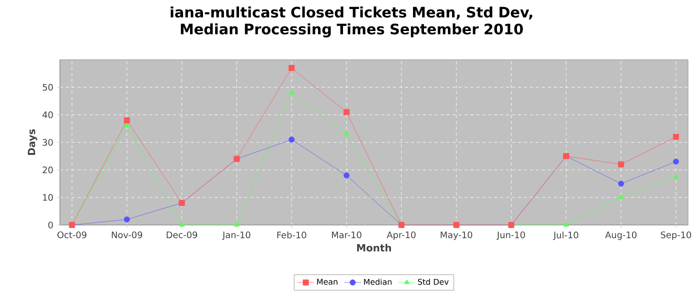  What do you see at coordinates (127, 235) in the screenshot?
I see `x-tick-label: Nov-09` at bounding box center [127, 235].